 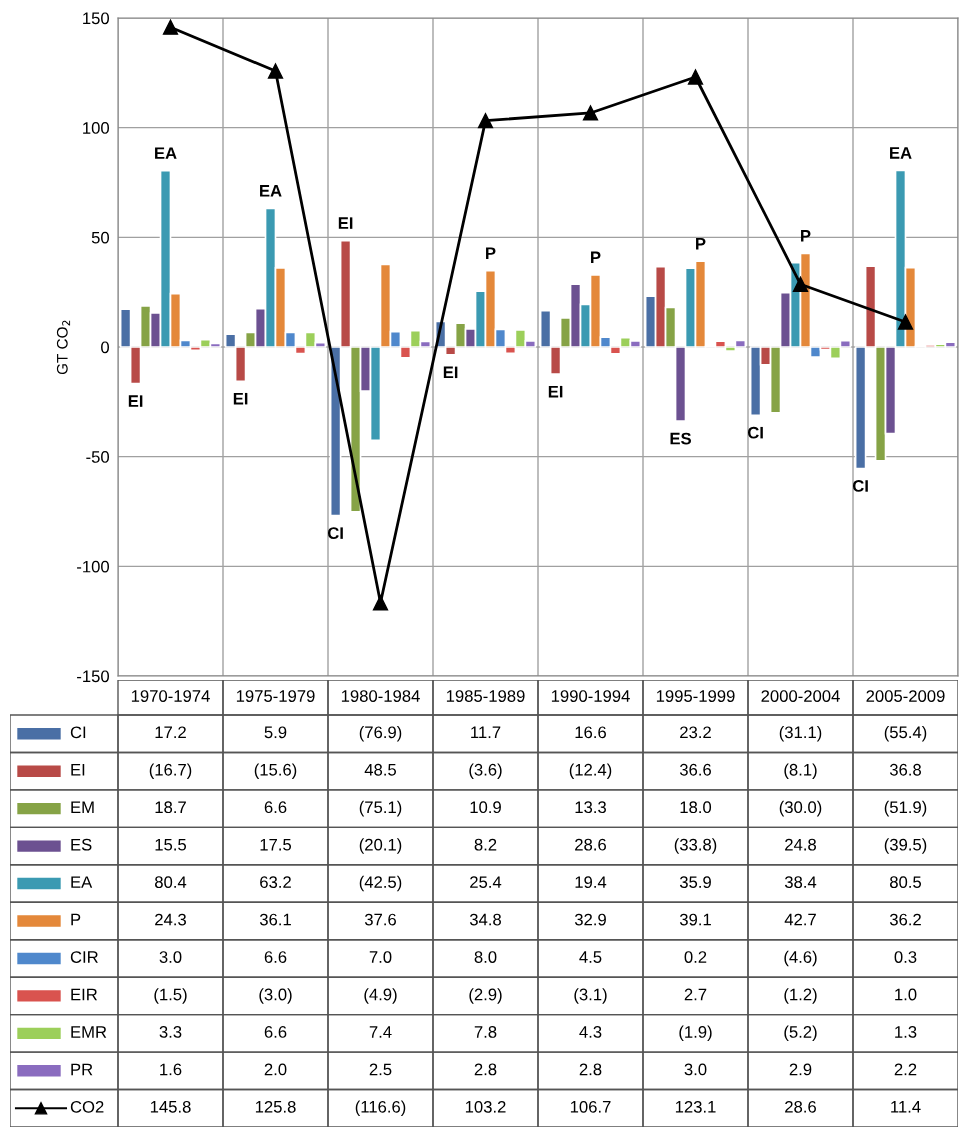 I want to click on legend-label: P, so click(x=76, y=919).